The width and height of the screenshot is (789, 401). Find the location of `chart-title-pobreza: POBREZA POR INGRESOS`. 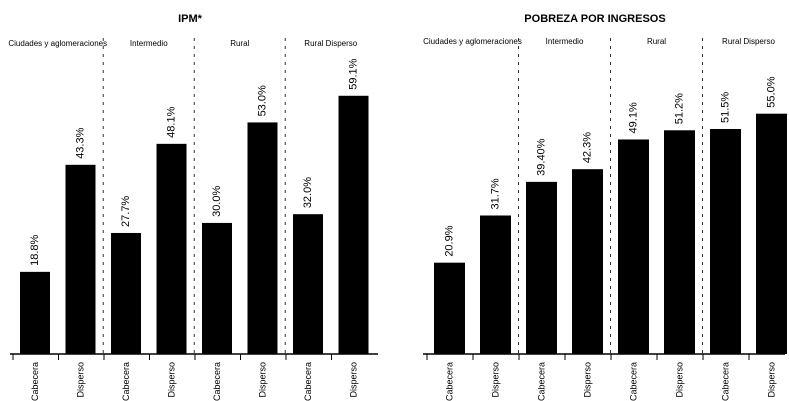

chart-title-pobreza: POBREZA POR INGRESOS is located at coordinates (594, 19).